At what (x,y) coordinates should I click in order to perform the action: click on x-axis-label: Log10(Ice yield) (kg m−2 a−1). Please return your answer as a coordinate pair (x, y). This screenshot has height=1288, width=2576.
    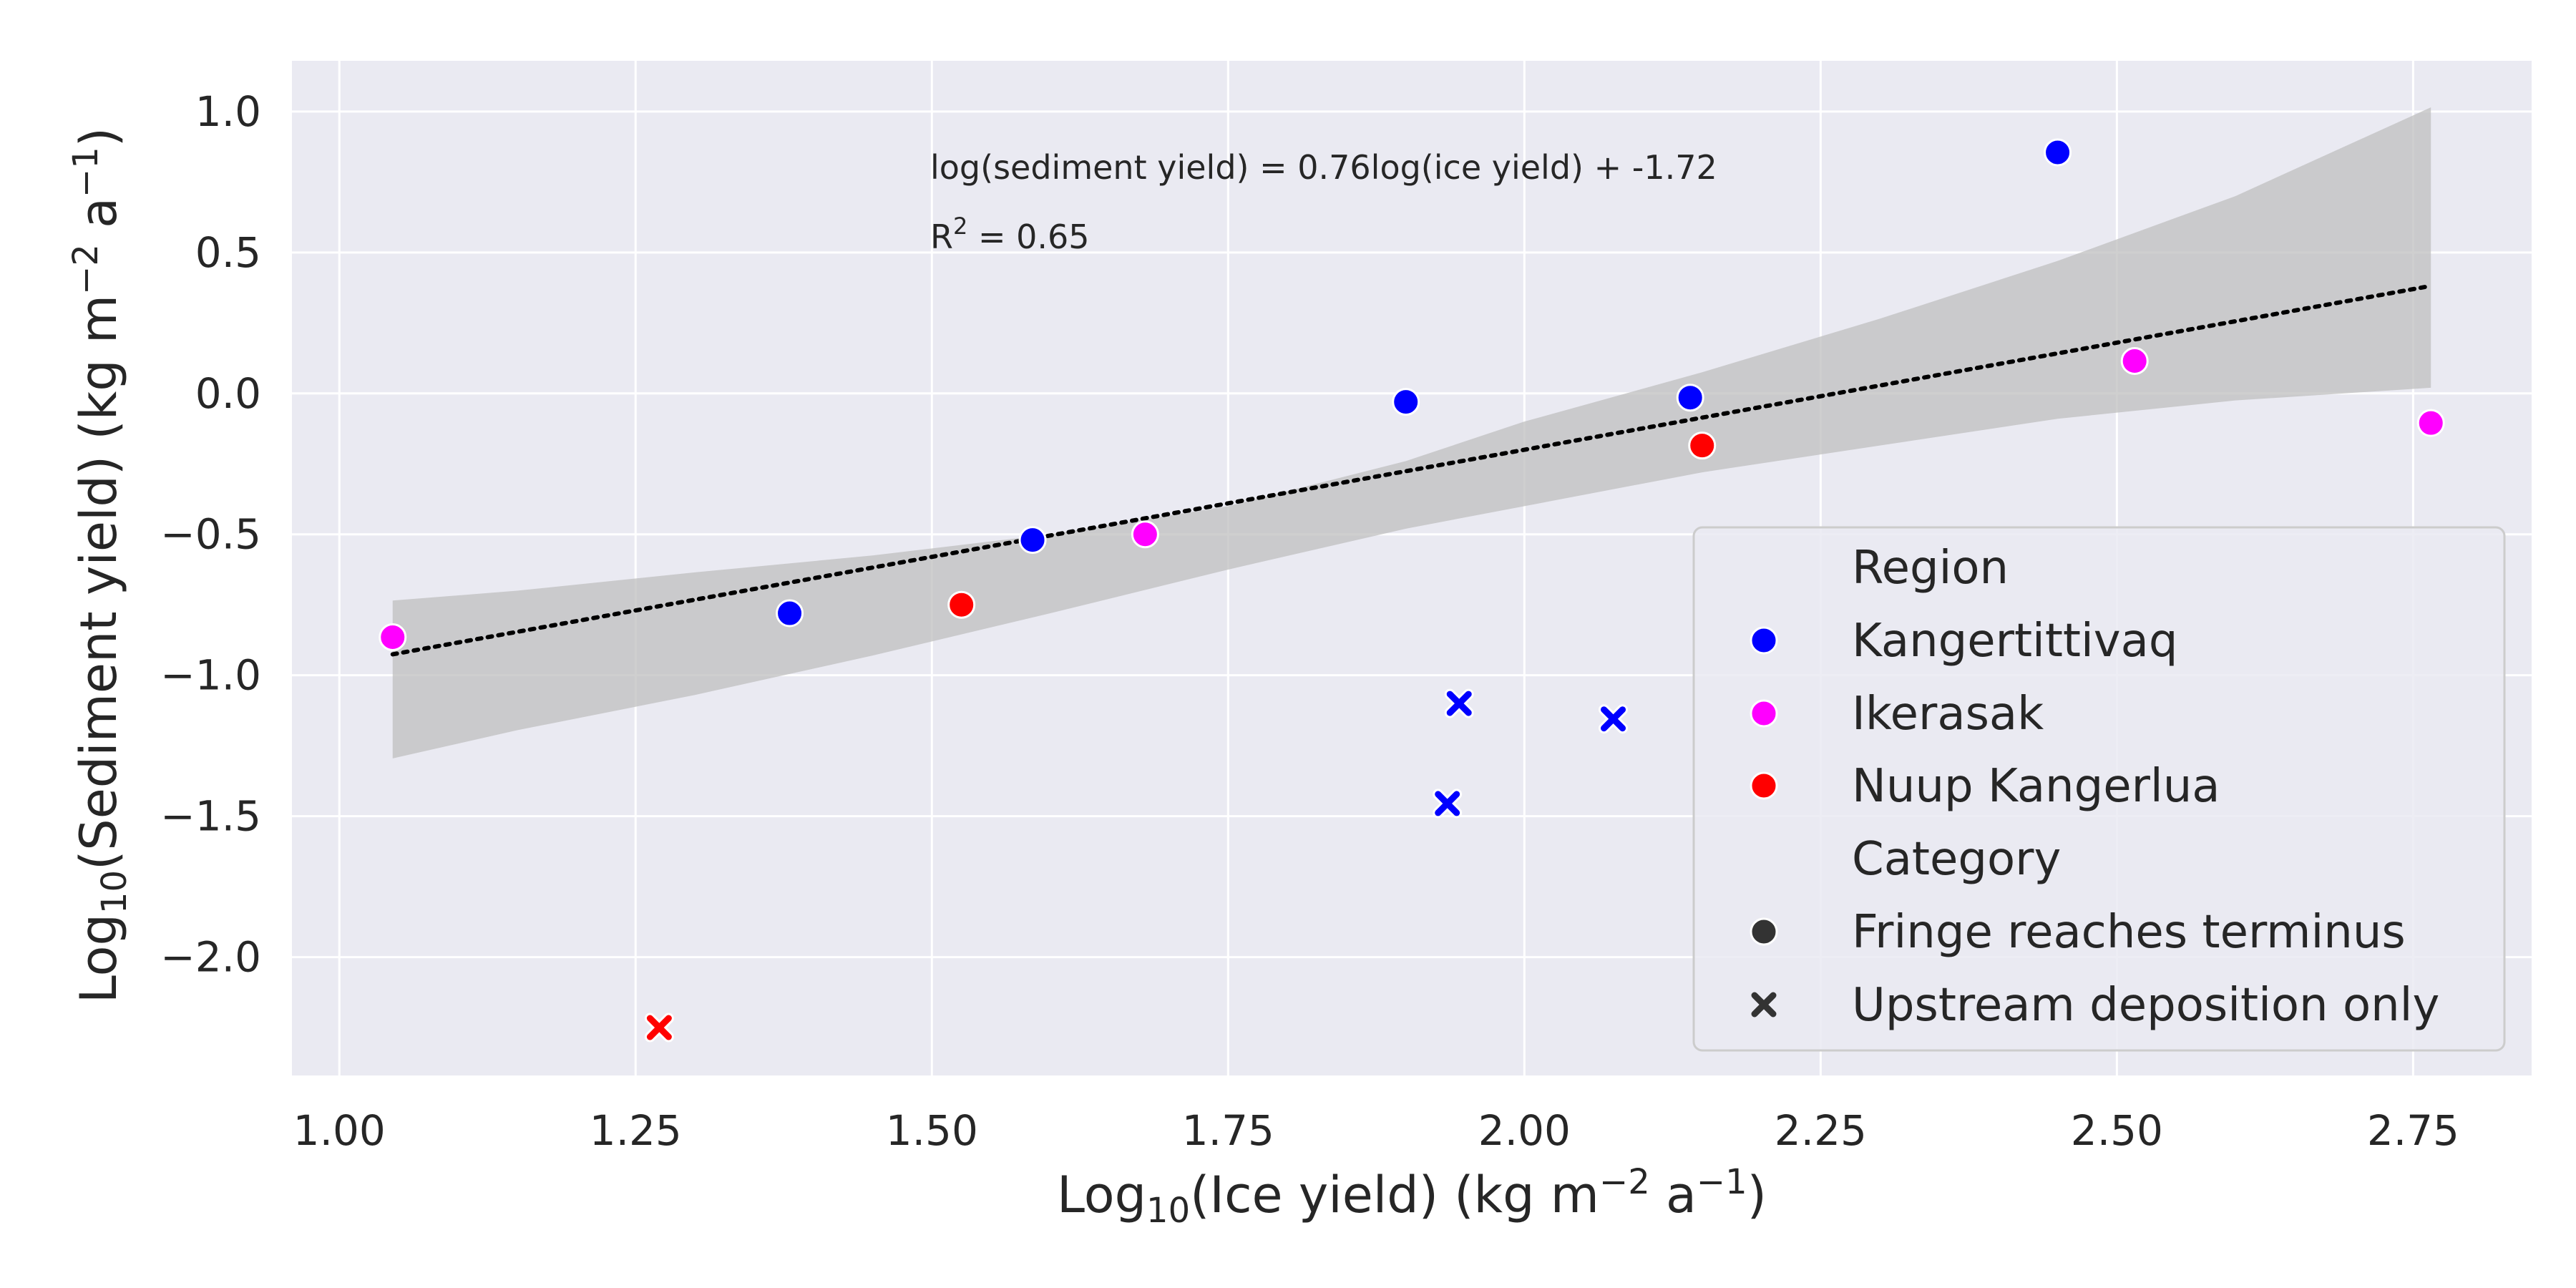
    Looking at the image, I should click on (1412, 1196).